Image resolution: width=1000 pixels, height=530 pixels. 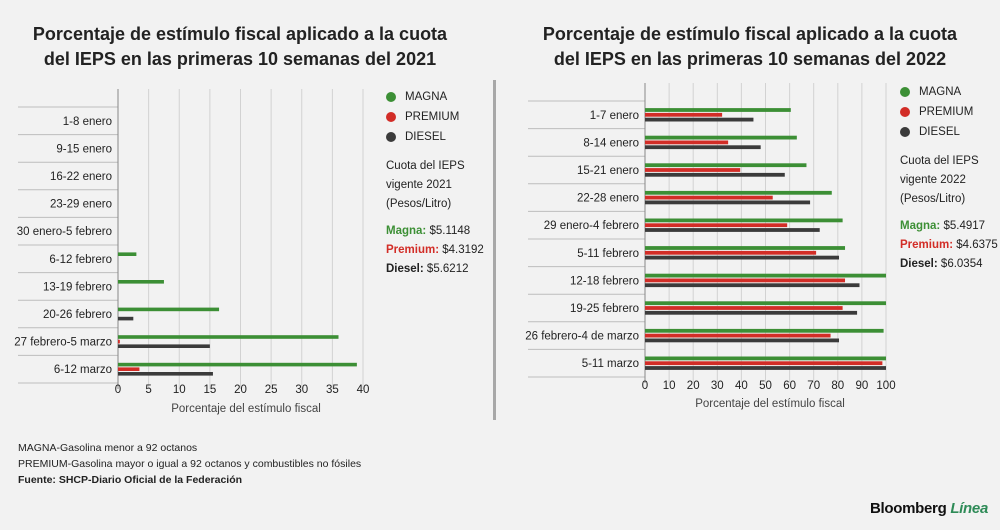 I want to click on left-category-label: 30 enero-5 febrero, so click(x=64, y=232).